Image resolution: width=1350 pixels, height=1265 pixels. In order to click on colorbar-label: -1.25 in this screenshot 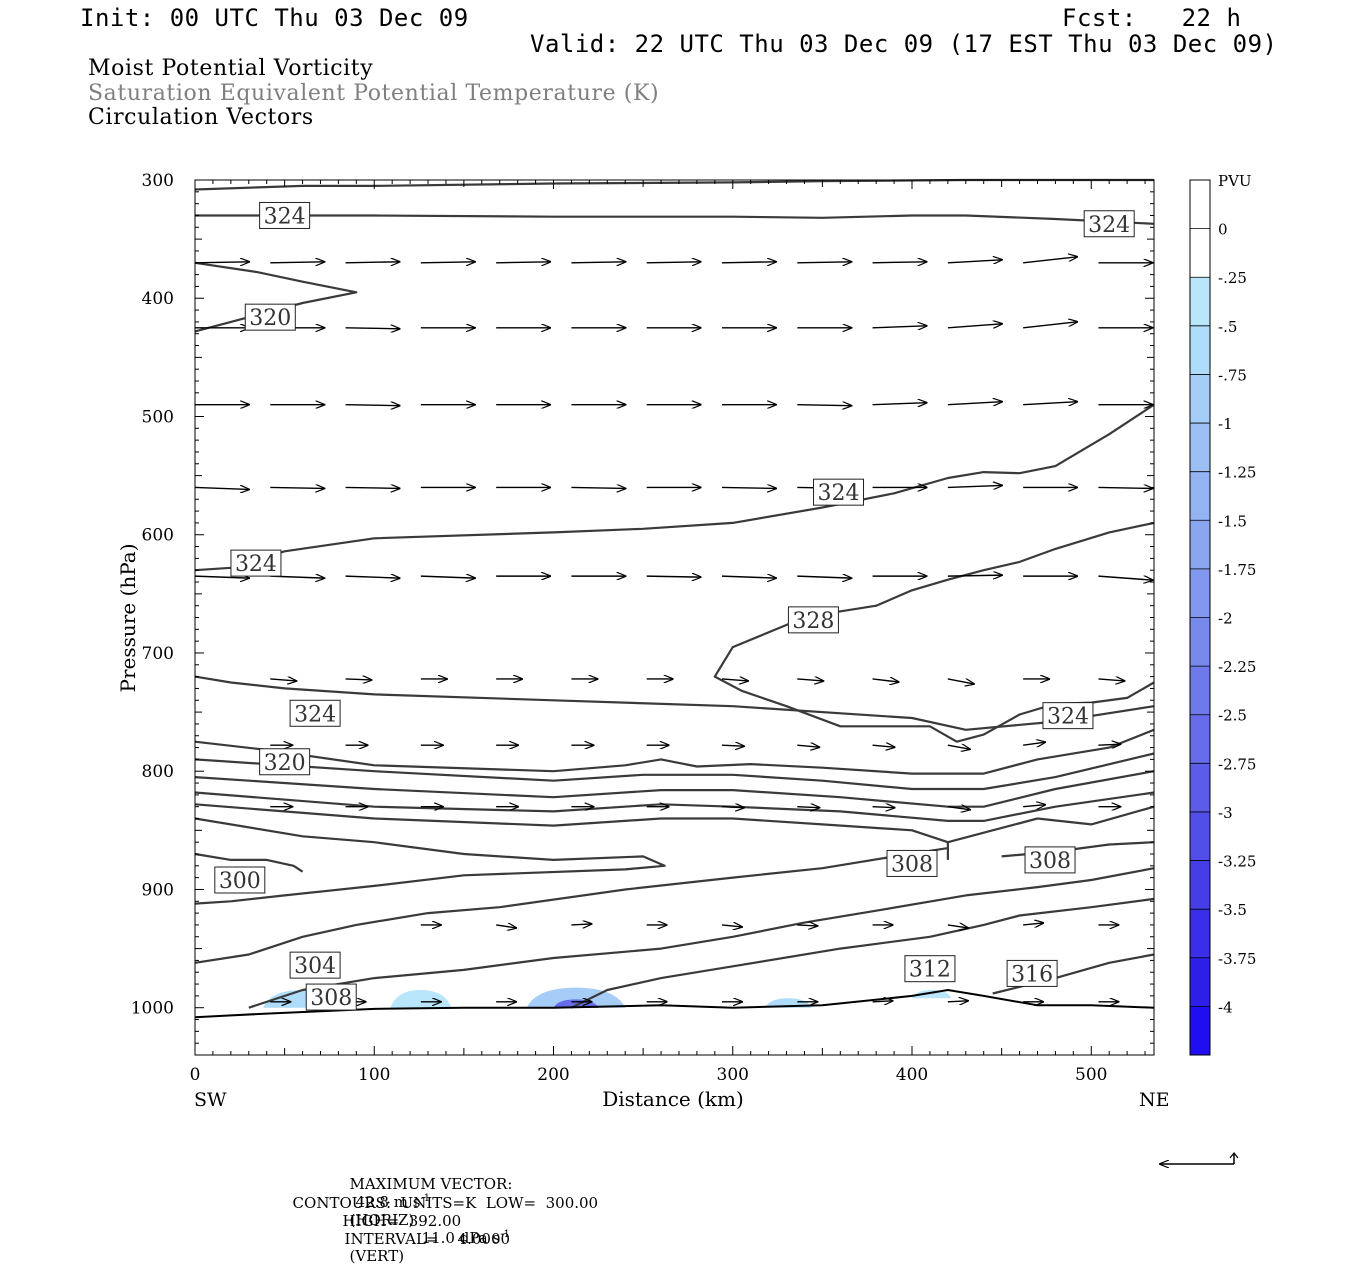, I will do `click(1237, 473)`.